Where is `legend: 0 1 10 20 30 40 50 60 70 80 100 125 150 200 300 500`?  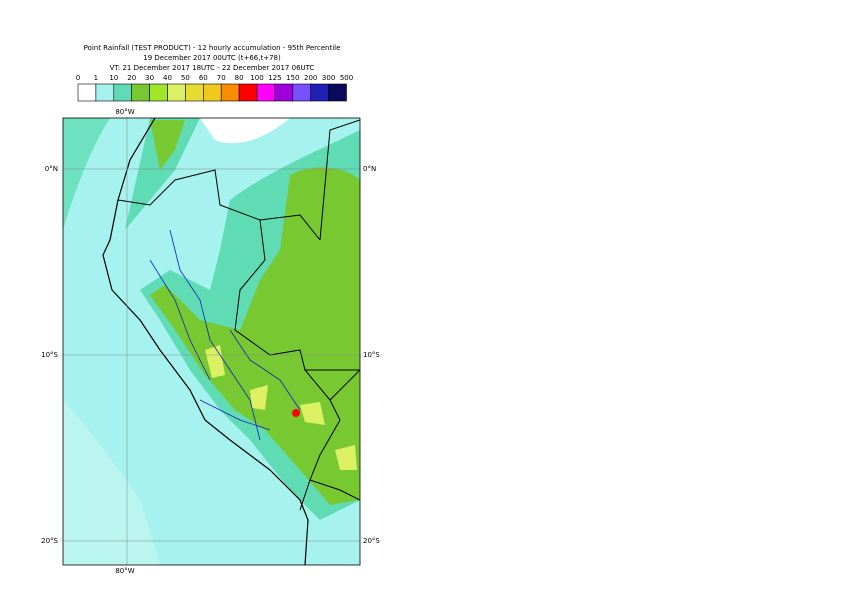
legend: 0 1 10 20 30 40 50 60 70 80 100 125 150 200 300 500 is located at coordinates (214, 88).